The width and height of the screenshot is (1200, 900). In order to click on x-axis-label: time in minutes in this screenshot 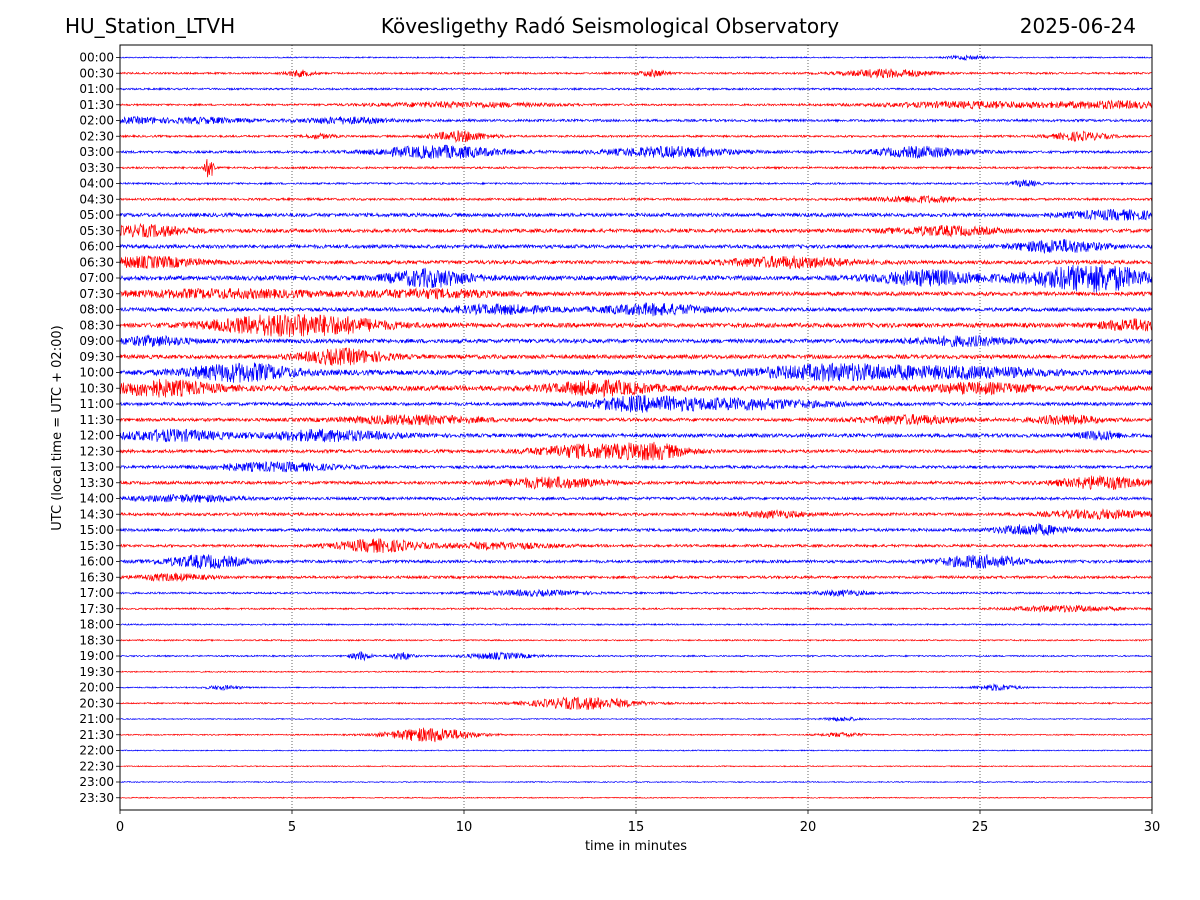, I will do `click(636, 846)`.